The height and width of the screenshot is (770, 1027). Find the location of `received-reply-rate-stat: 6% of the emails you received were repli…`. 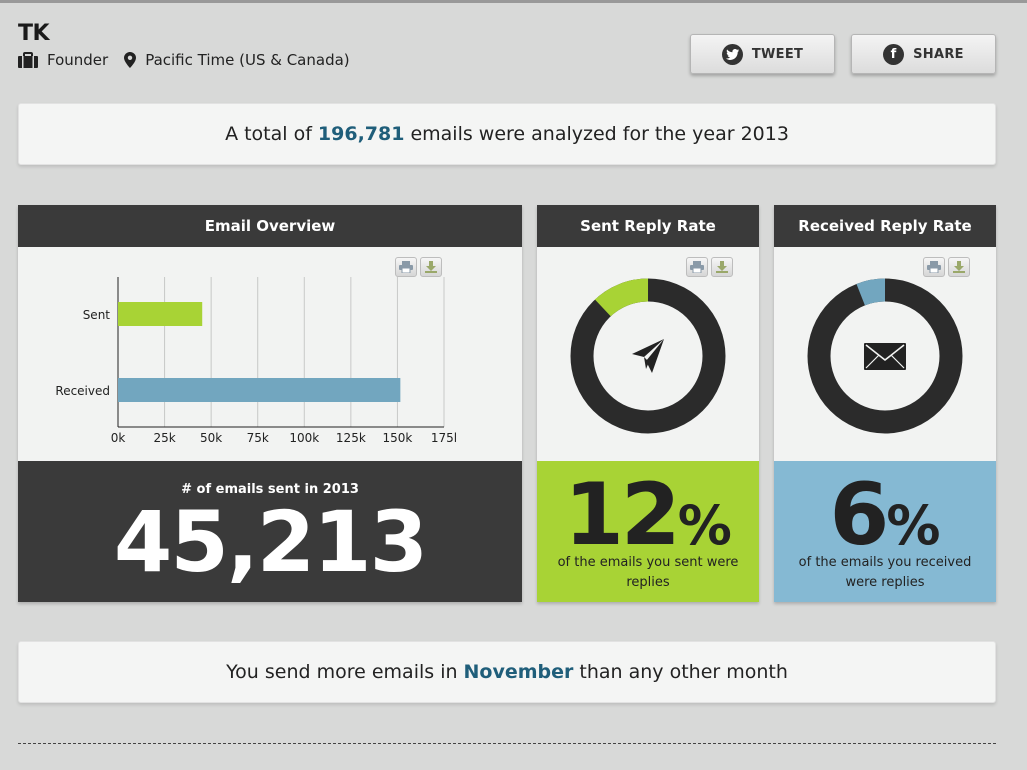

received-reply-rate-stat: 6% of the emails you received were repli… is located at coordinates (885, 531).